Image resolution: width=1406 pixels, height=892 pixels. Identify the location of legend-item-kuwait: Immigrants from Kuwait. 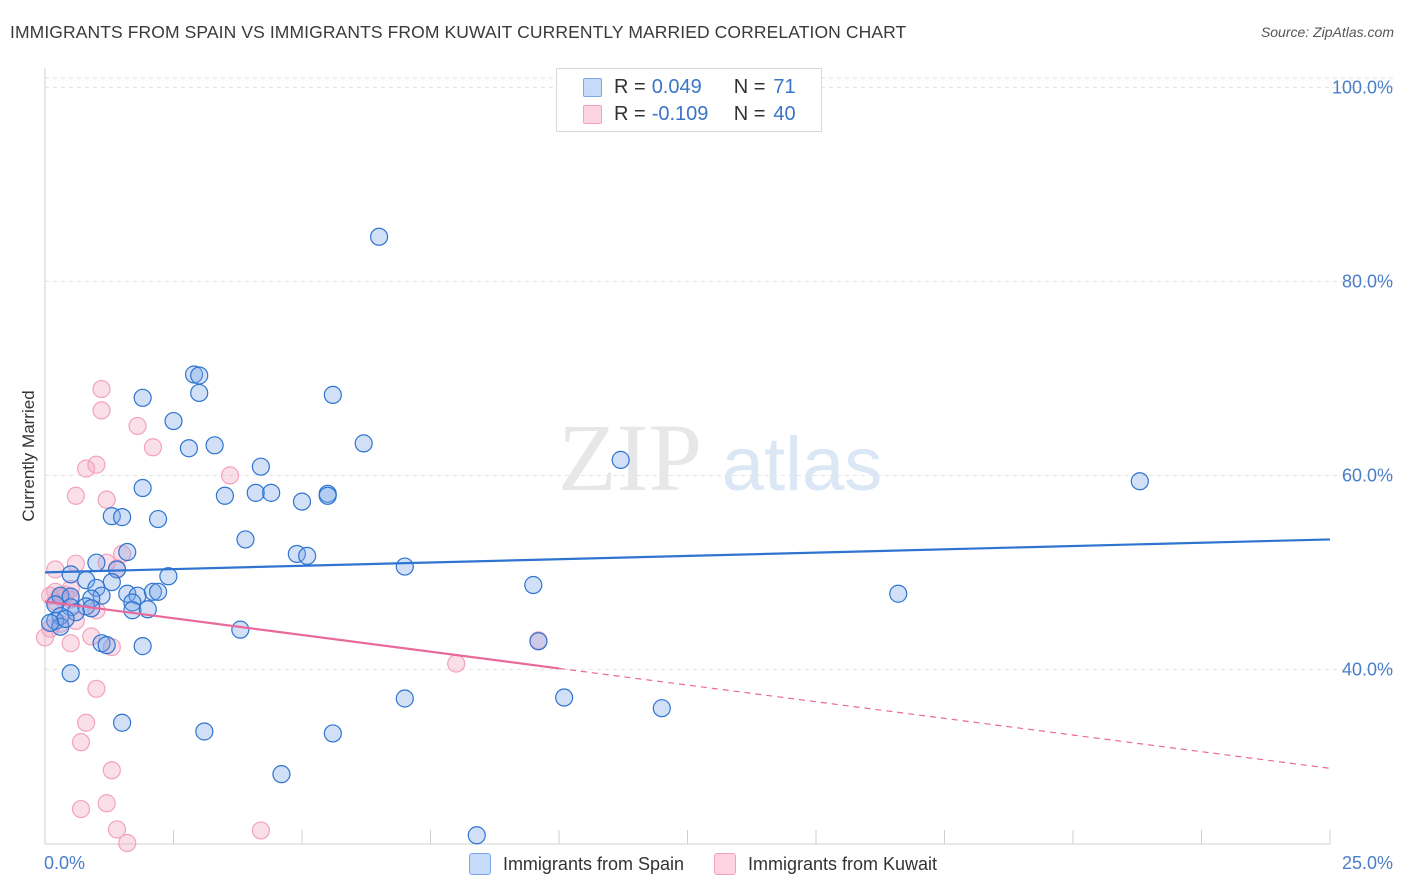
(825, 864).